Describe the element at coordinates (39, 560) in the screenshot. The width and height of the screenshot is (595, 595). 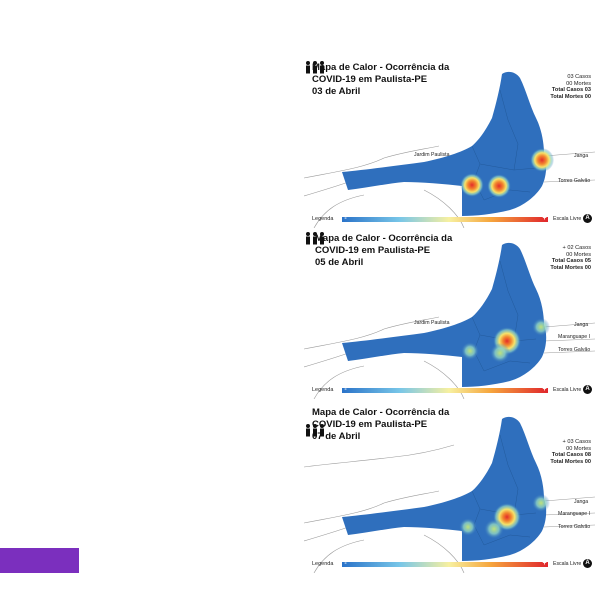
I see `purple-banner-block` at that location.